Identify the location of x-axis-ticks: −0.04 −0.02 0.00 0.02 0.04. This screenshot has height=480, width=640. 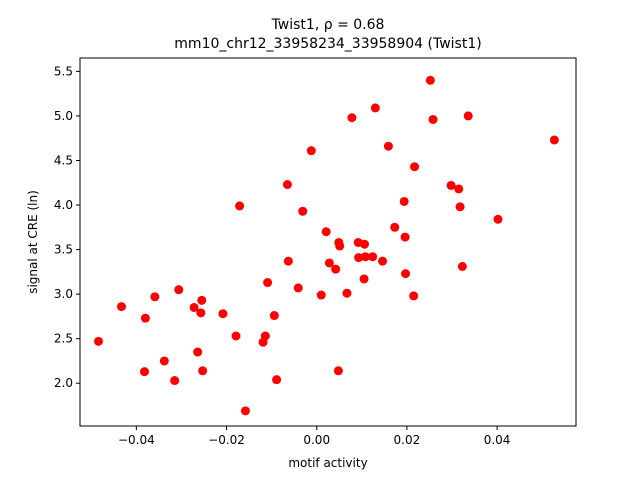
(314, 436).